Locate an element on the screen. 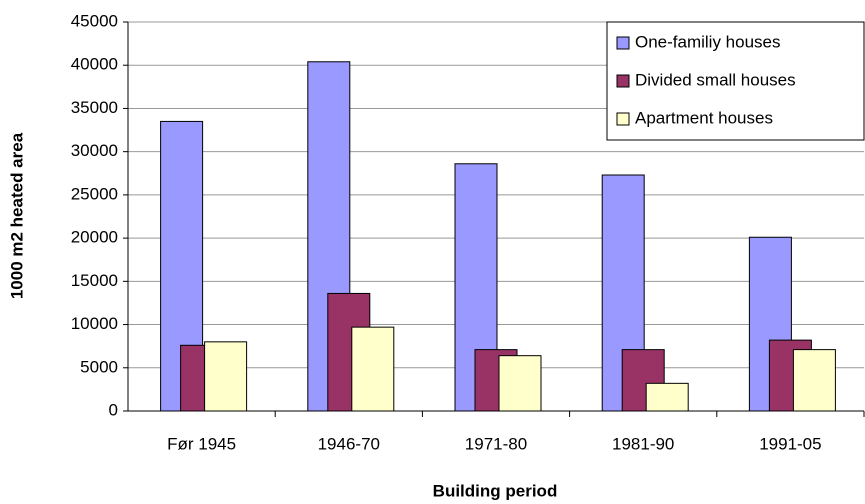  legend-box is located at coordinates (735, 81).